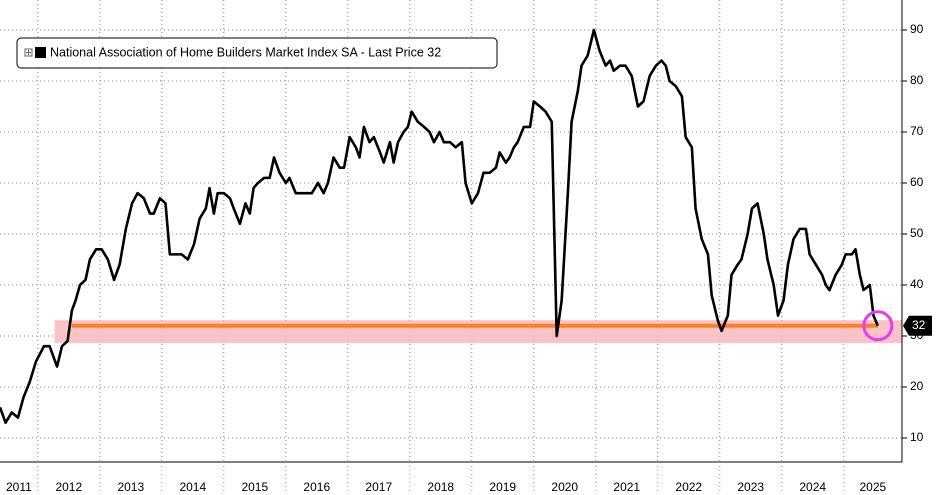  I want to click on legend-toggle-icon, so click(28, 52).